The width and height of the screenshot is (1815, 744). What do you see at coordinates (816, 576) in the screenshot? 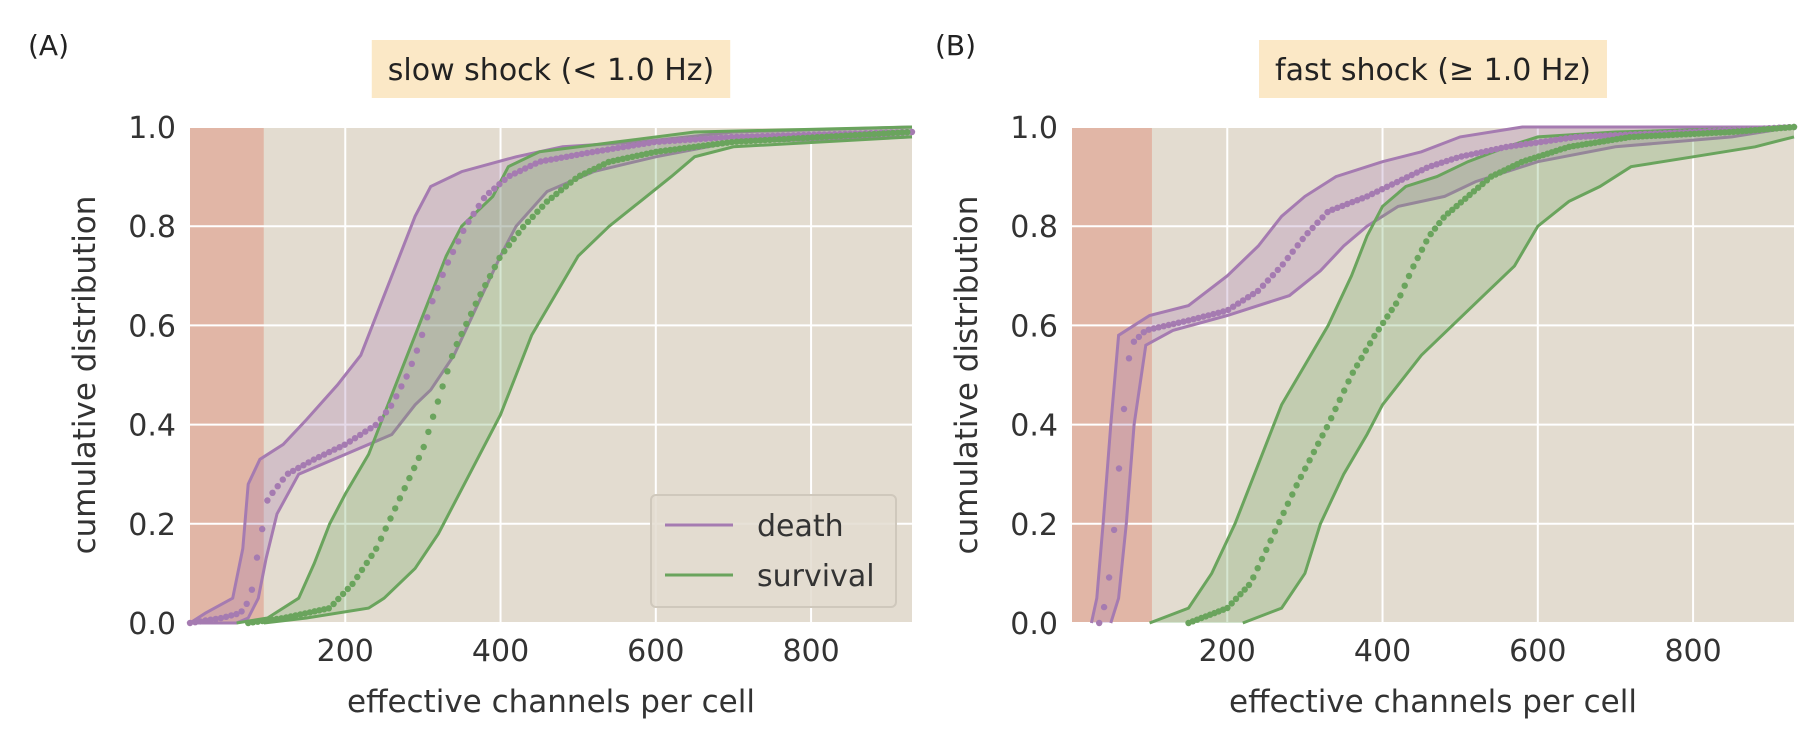
I see `legend-label-survival: survival` at bounding box center [816, 576].